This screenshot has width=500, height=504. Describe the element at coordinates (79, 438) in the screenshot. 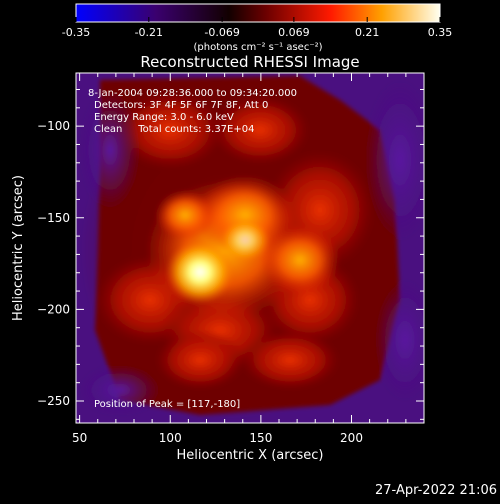

I see `x-tick-label: 50` at that location.